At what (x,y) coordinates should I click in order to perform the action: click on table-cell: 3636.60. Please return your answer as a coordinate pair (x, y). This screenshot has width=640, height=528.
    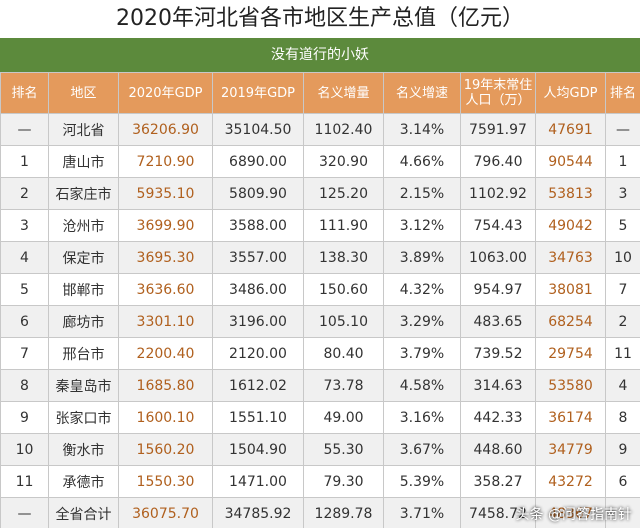
    Looking at the image, I should click on (165, 289).